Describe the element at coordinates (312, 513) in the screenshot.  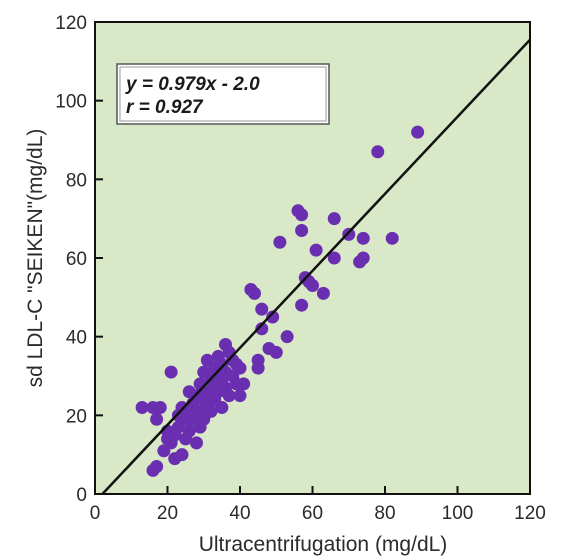
I see `x-tick-label: 60` at that location.